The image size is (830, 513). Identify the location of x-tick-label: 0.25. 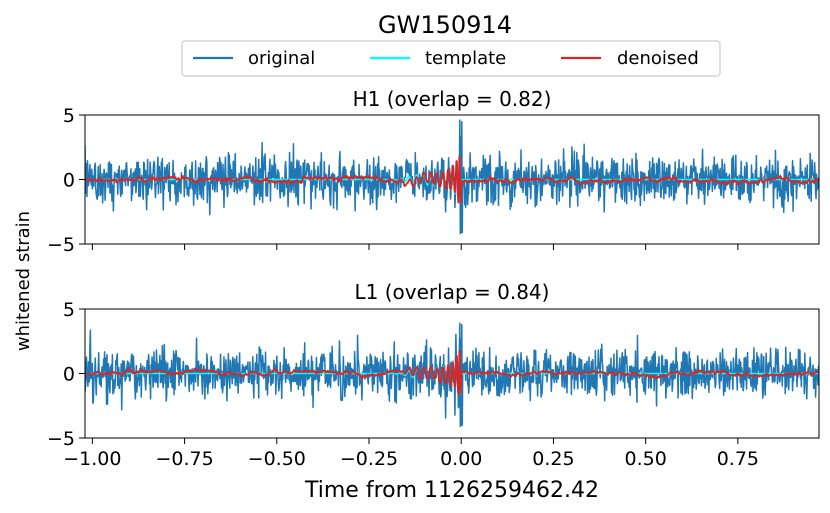
(553, 459).